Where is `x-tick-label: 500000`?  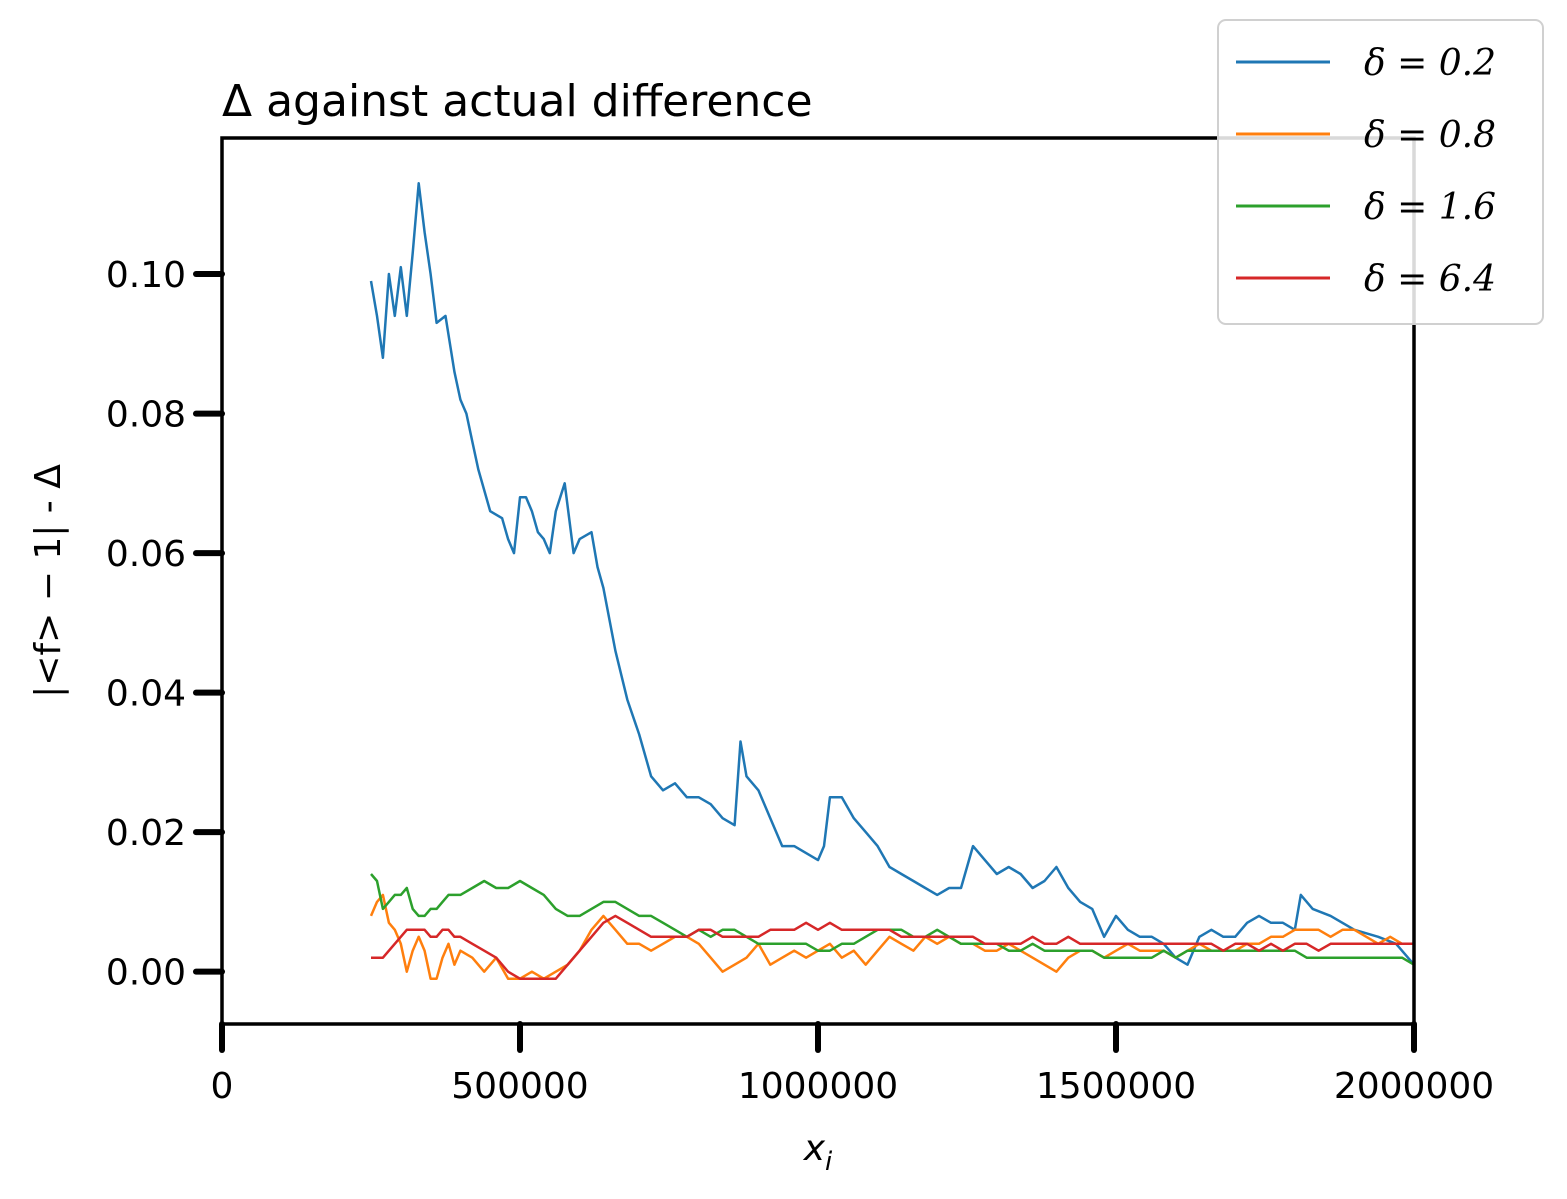
x-tick-label: 500000 is located at coordinates (519, 1086).